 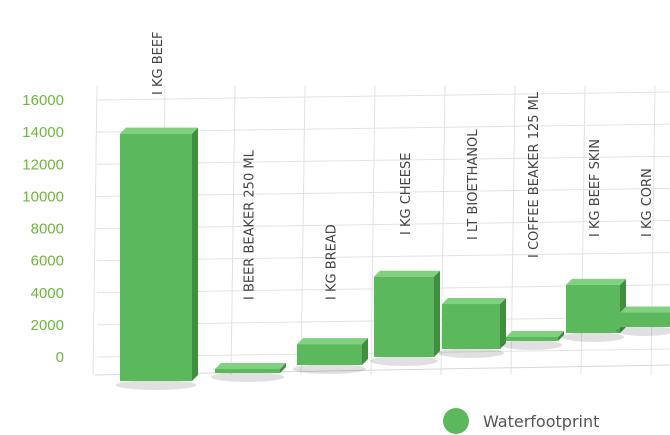 I want to click on y-tick-label: 8000, so click(x=47, y=229).